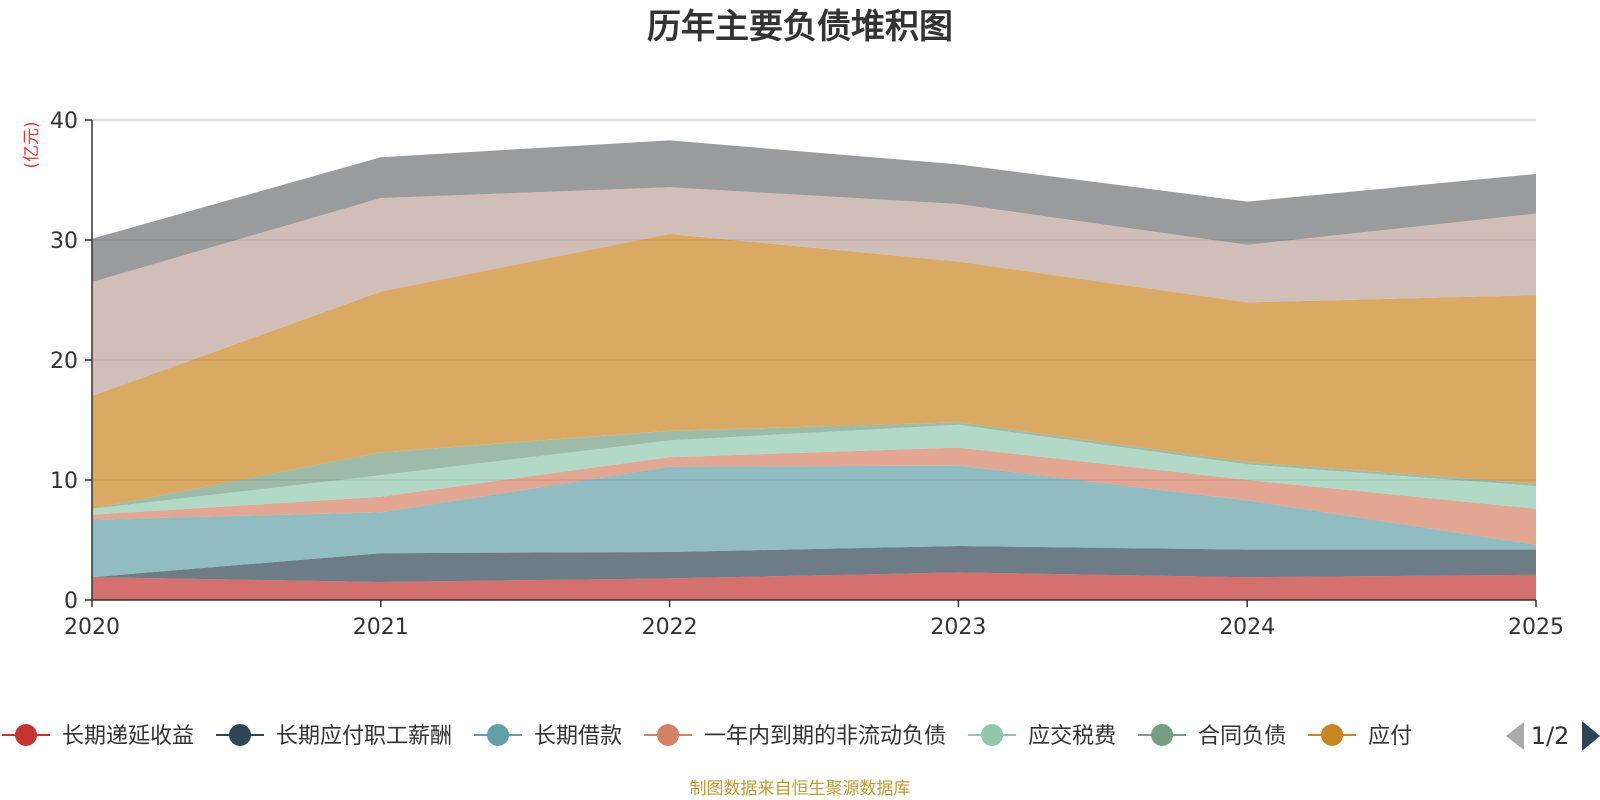 This screenshot has width=1600, height=800. What do you see at coordinates (92, 627) in the screenshot?
I see `x-tick-label: 2020` at bounding box center [92, 627].